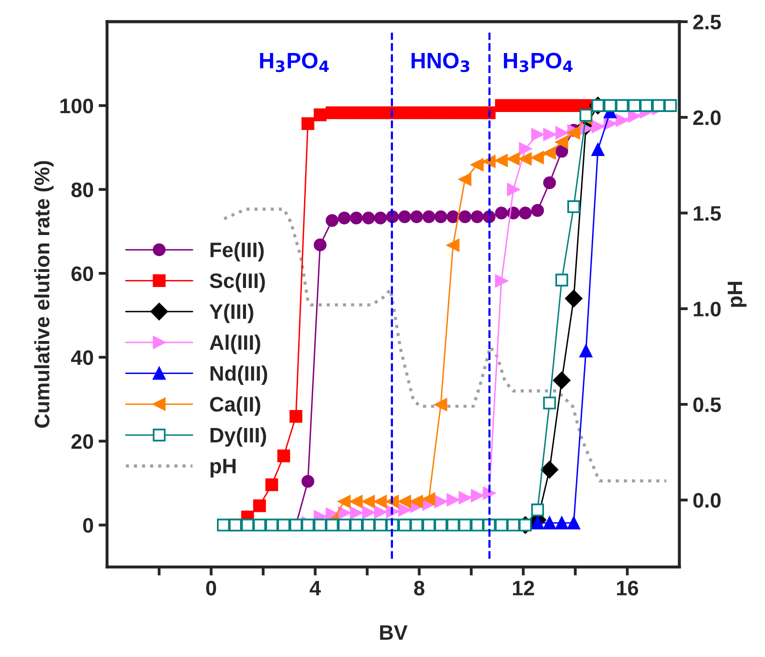 The width and height of the screenshot is (765, 657). What do you see at coordinates (77, 106) in the screenshot?
I see `y-tick-label: 100` at bounding box center [77, 106].